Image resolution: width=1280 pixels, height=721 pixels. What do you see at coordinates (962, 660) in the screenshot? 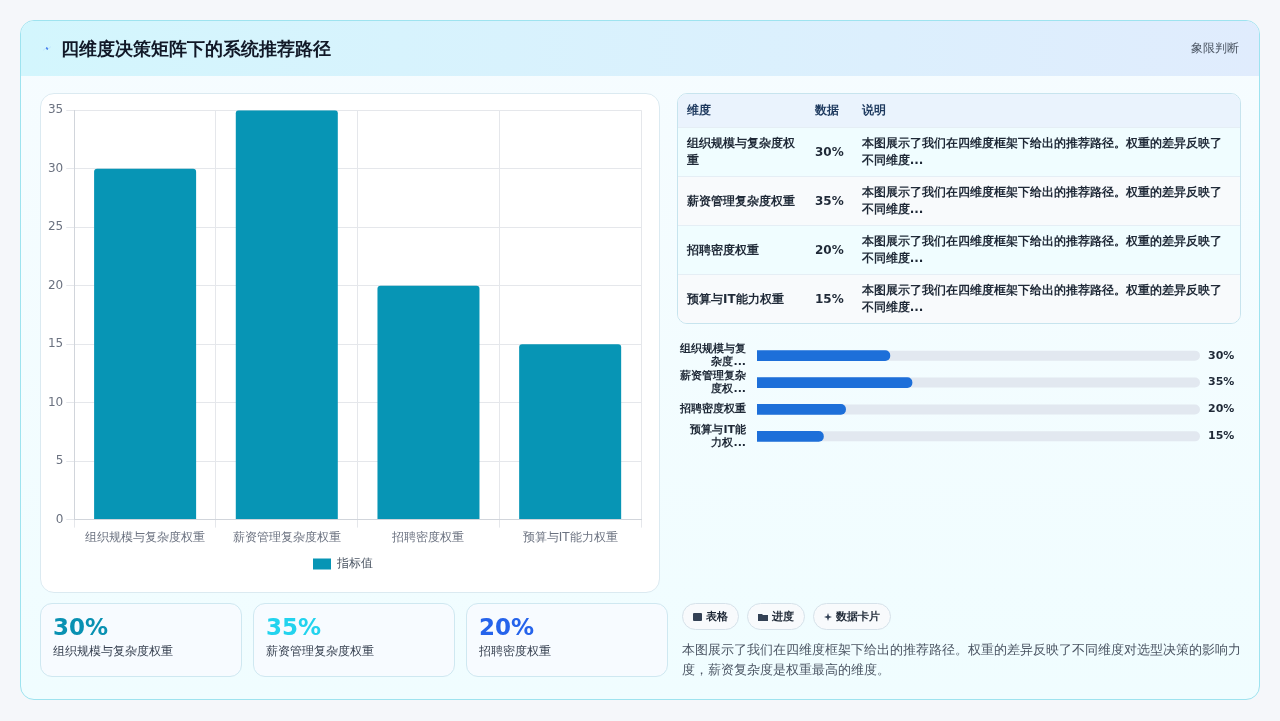
I see `text: 本图展示了我们在四维度框架下给出的推荐路径。权重的差异反映了不同维度对选型决策的影响力度，薪资复杂度是权重最高的维度。` at bounding box center [962, 660].